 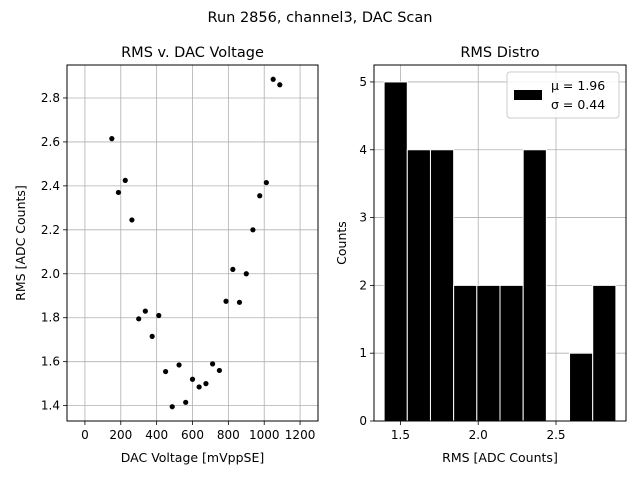 What do you see at coordinates (50, 142) in the screenshot?
I see `y-tick-label: 2.6` at bounding box center [50, 142].